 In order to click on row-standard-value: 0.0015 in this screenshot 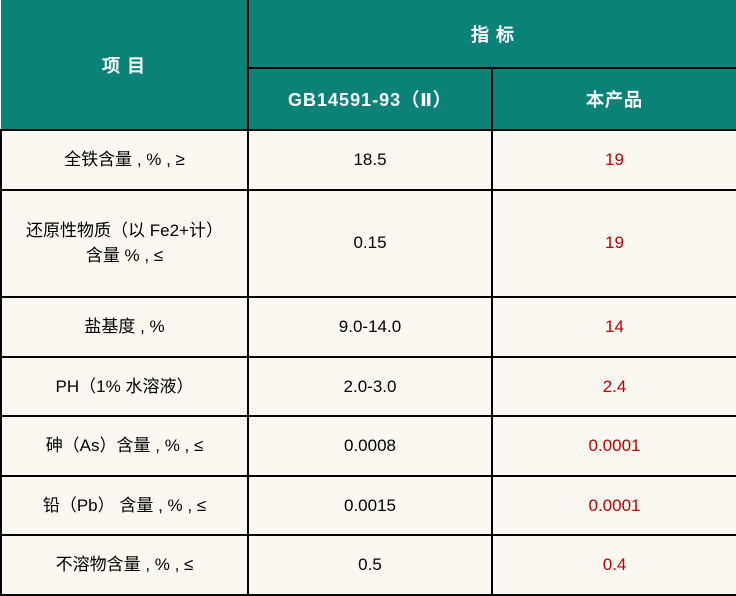, I will do `click(370, 505)`.